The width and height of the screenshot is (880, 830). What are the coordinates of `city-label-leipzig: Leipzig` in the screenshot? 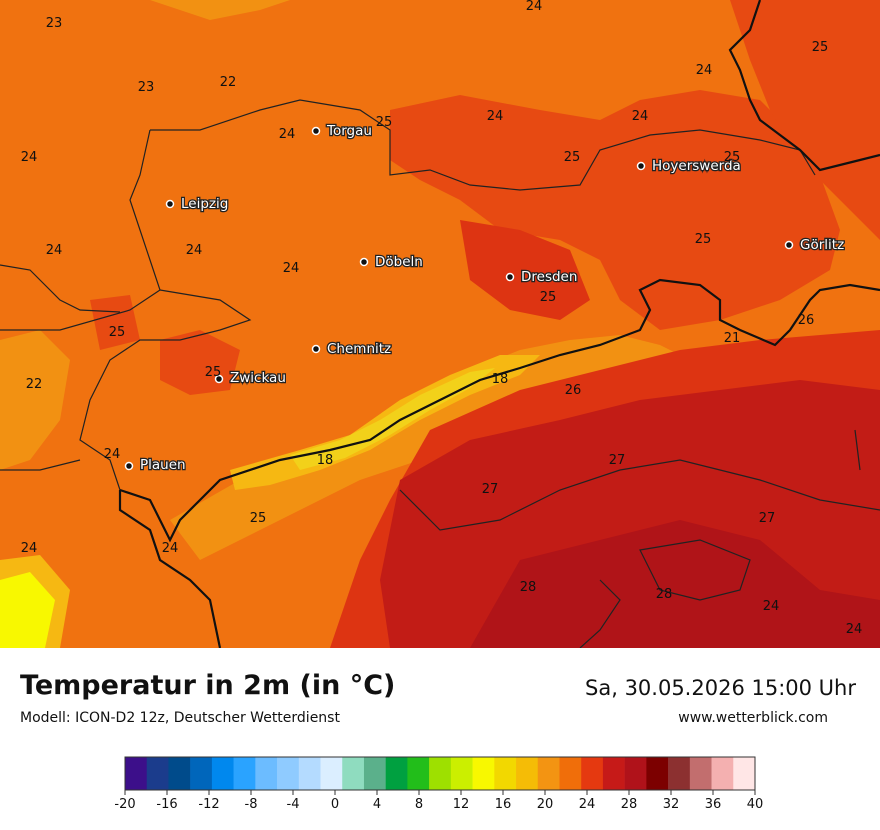 It's located at (204, 204).